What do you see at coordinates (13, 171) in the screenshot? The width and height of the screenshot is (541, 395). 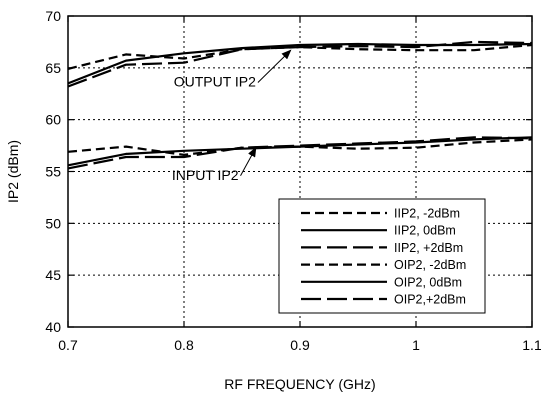 I see `y-axis-label: IP2 (dBm)` at bounding box center [13, 171].